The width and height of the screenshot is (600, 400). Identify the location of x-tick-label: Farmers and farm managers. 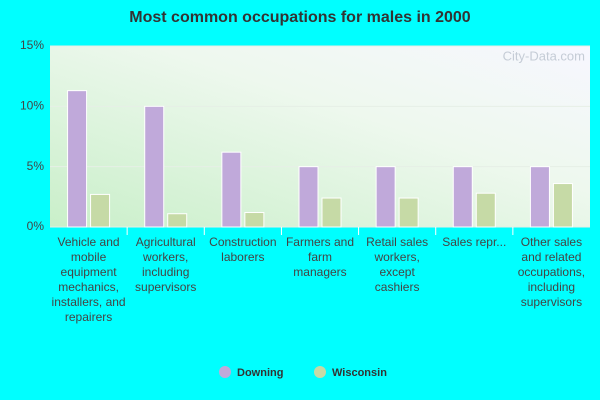
(319, 257).